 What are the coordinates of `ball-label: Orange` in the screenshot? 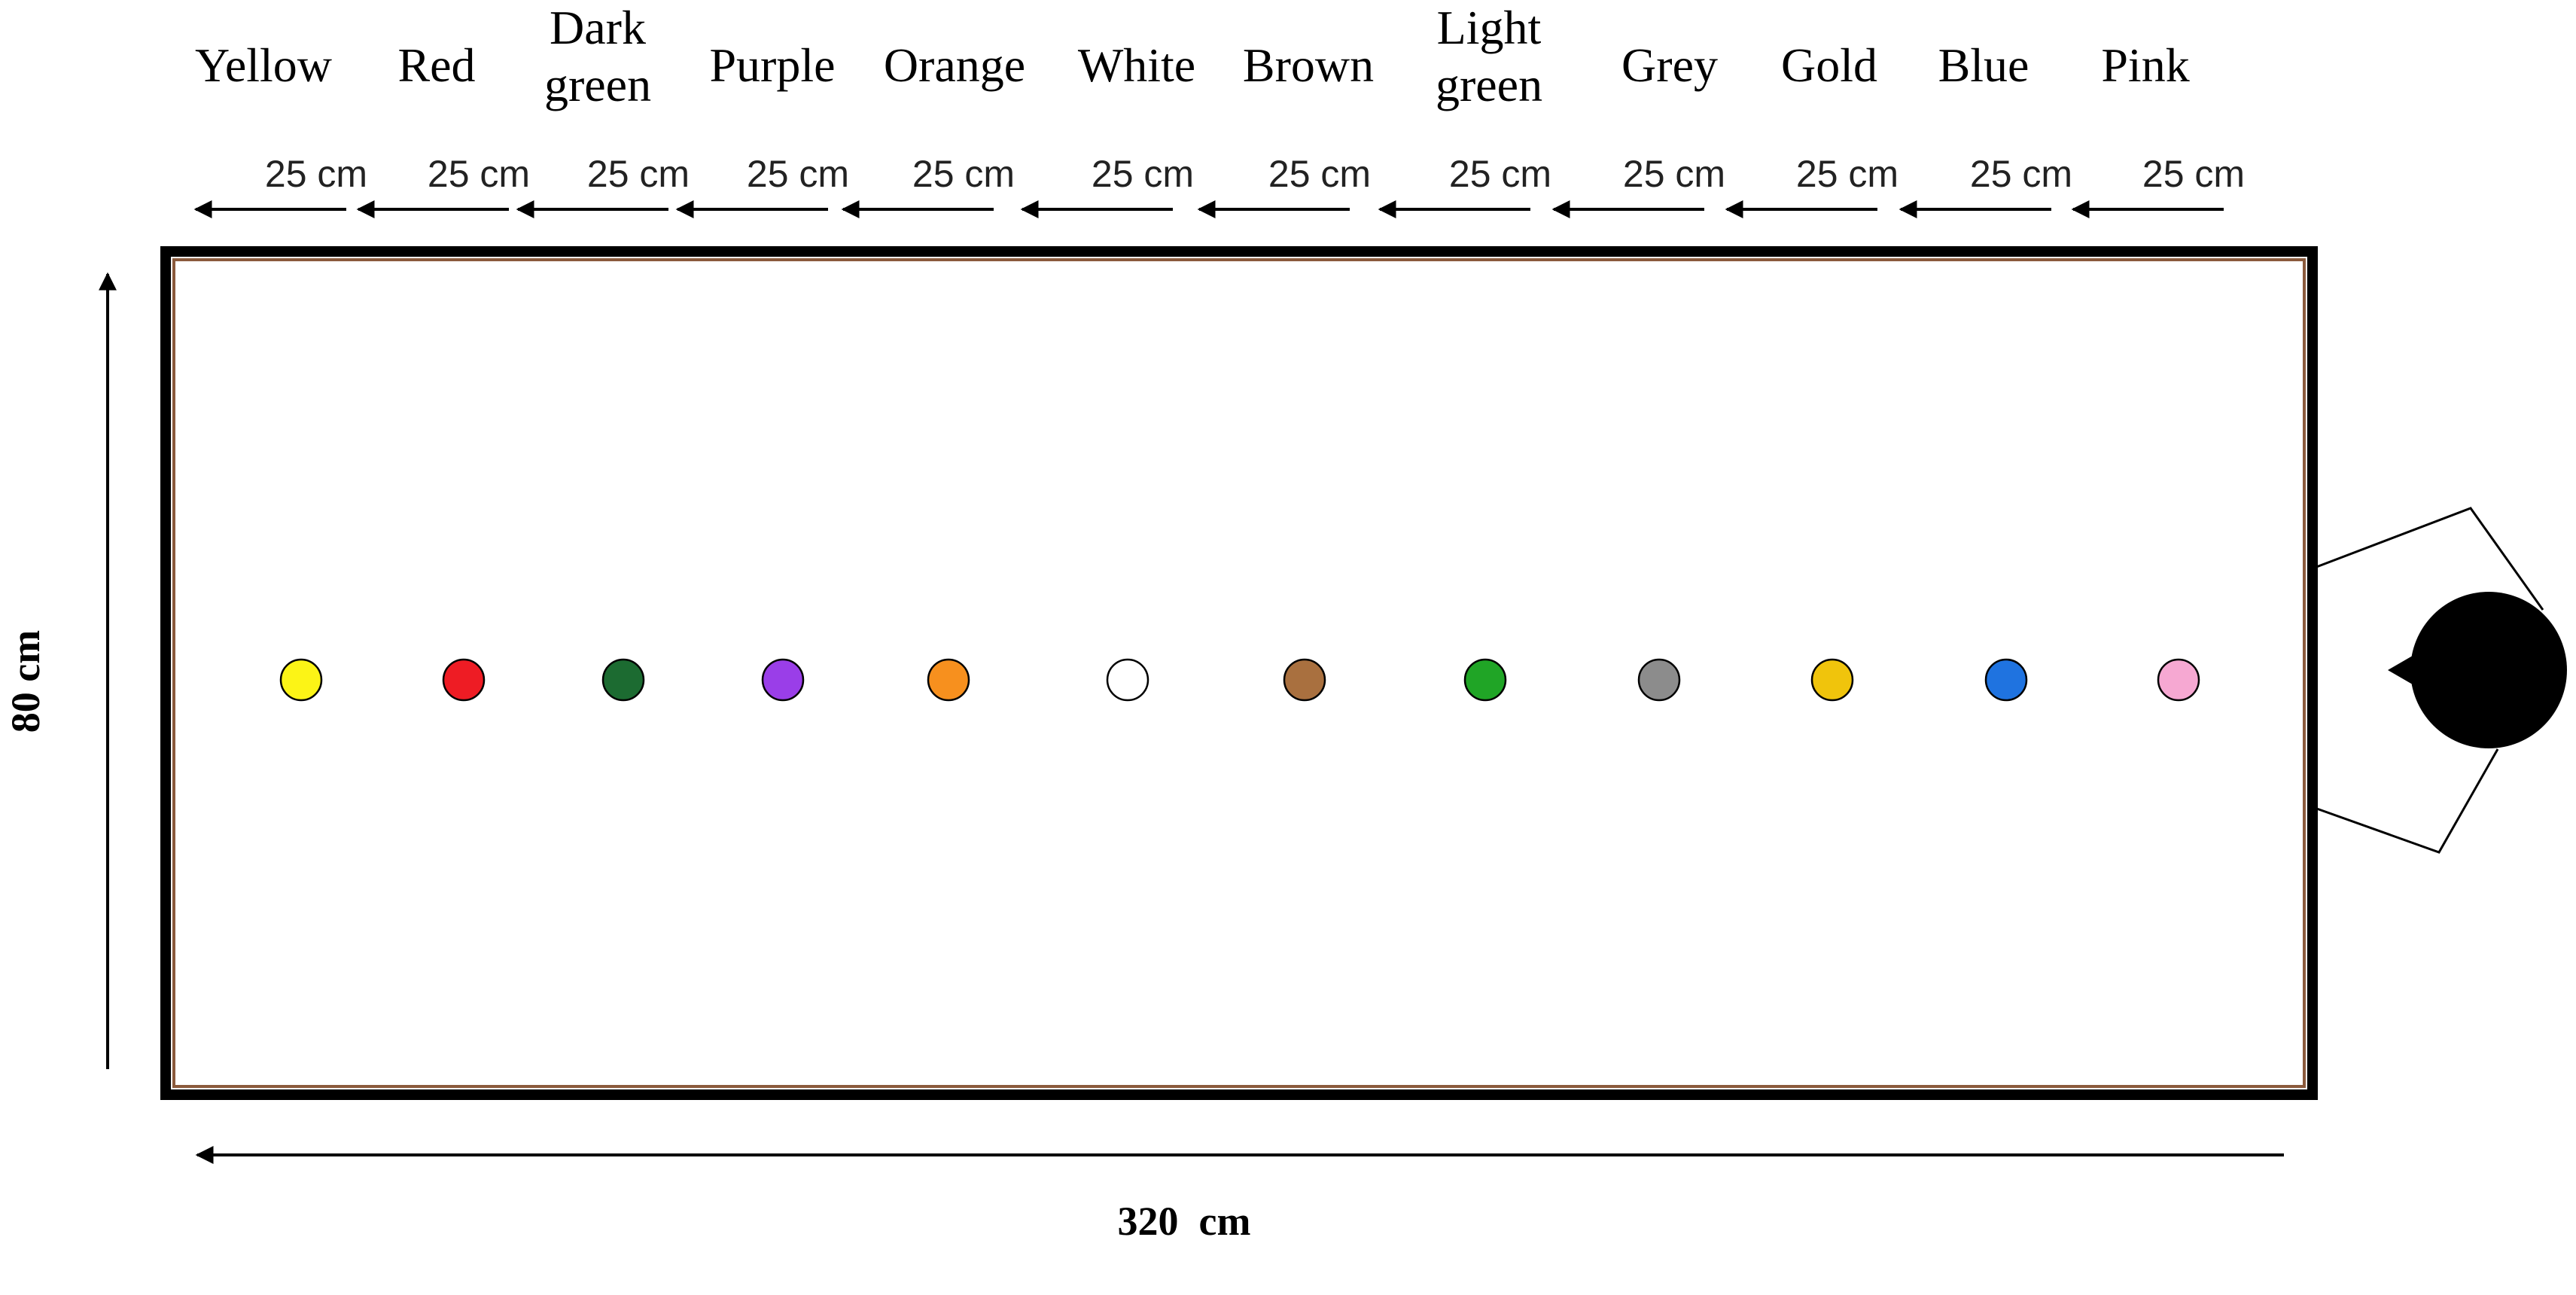 It's located at (955, 65).